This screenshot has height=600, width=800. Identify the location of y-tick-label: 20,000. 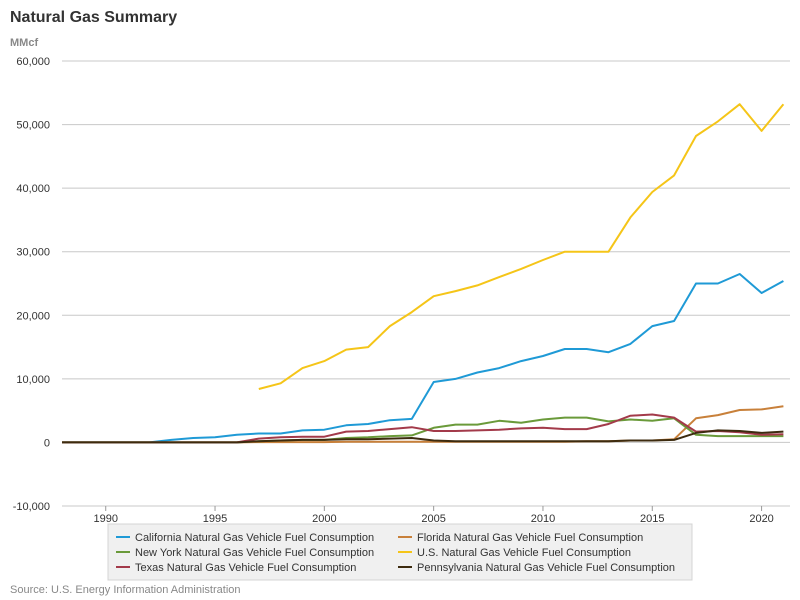
(33, 316).